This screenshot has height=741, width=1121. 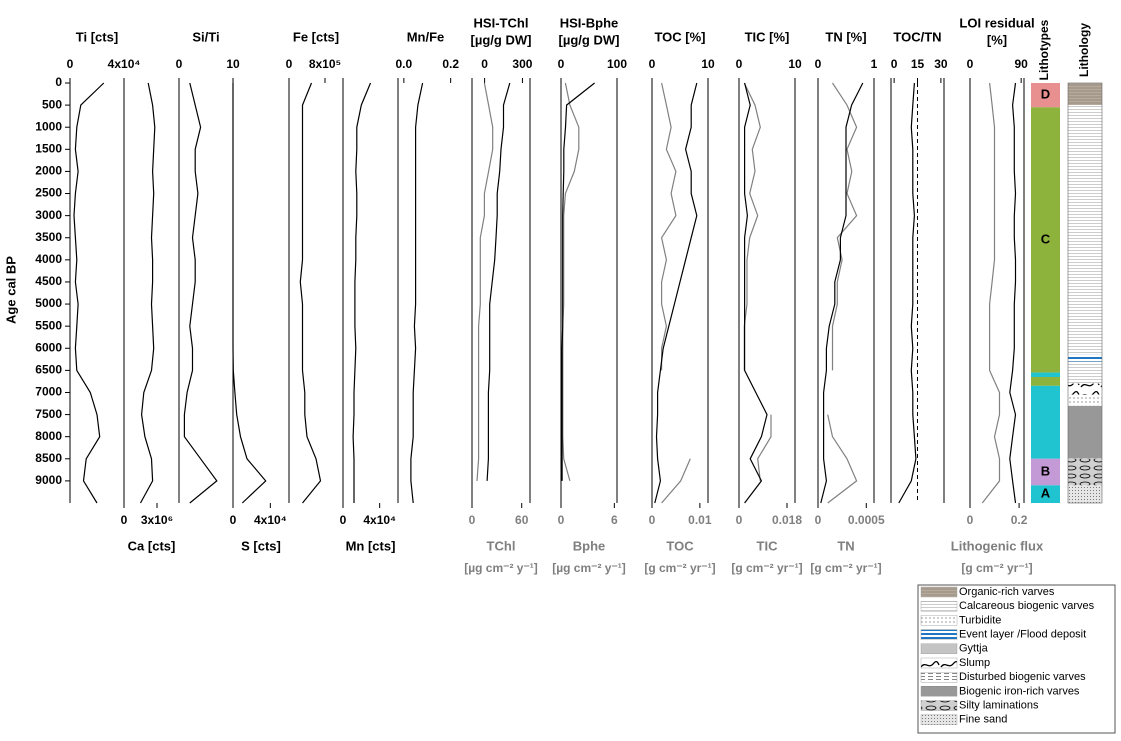 What do you see at coordinates (917, 36) in the screenshot?
I see `panel-title: TOC/TN` at bounding box center [917, 36].